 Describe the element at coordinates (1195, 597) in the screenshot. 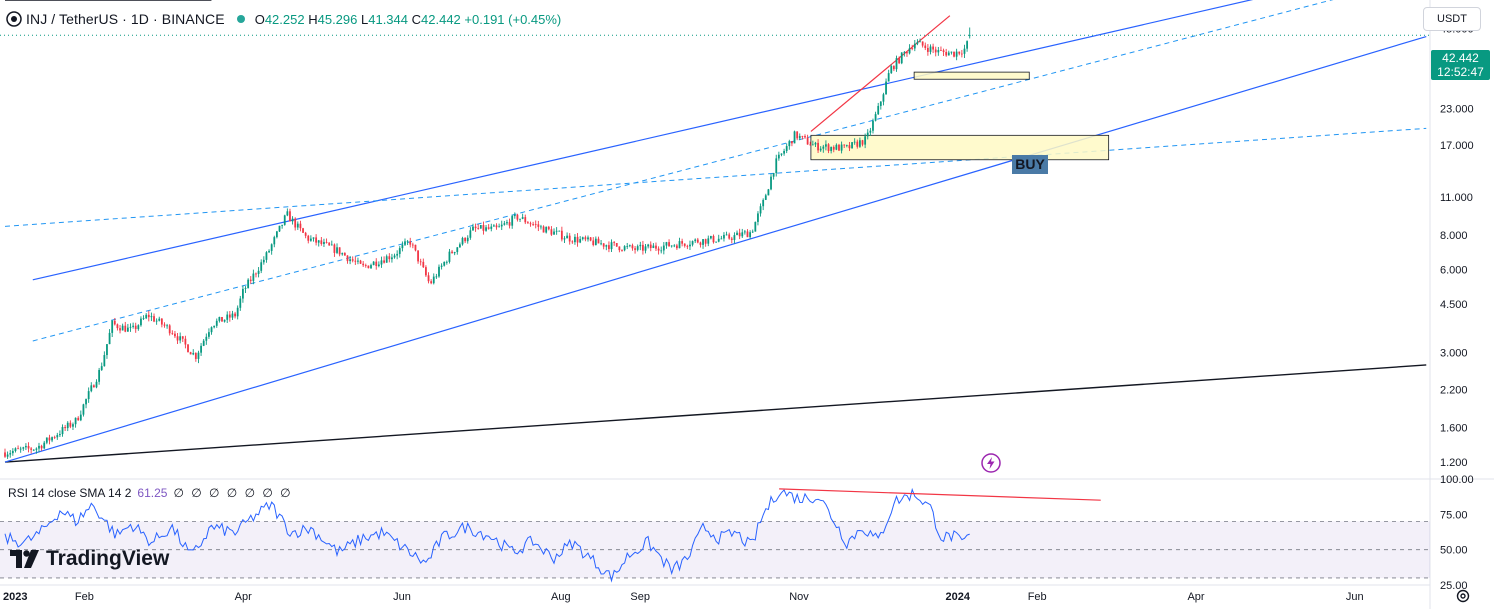

I see `time-tick-label: Apr` at that location.